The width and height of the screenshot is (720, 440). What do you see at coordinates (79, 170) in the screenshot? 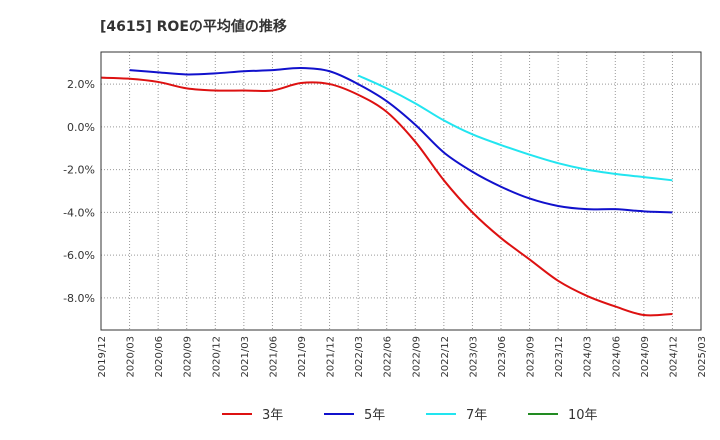
I see `y-tick-label: -2.0%` at bounding box center [79, 170].